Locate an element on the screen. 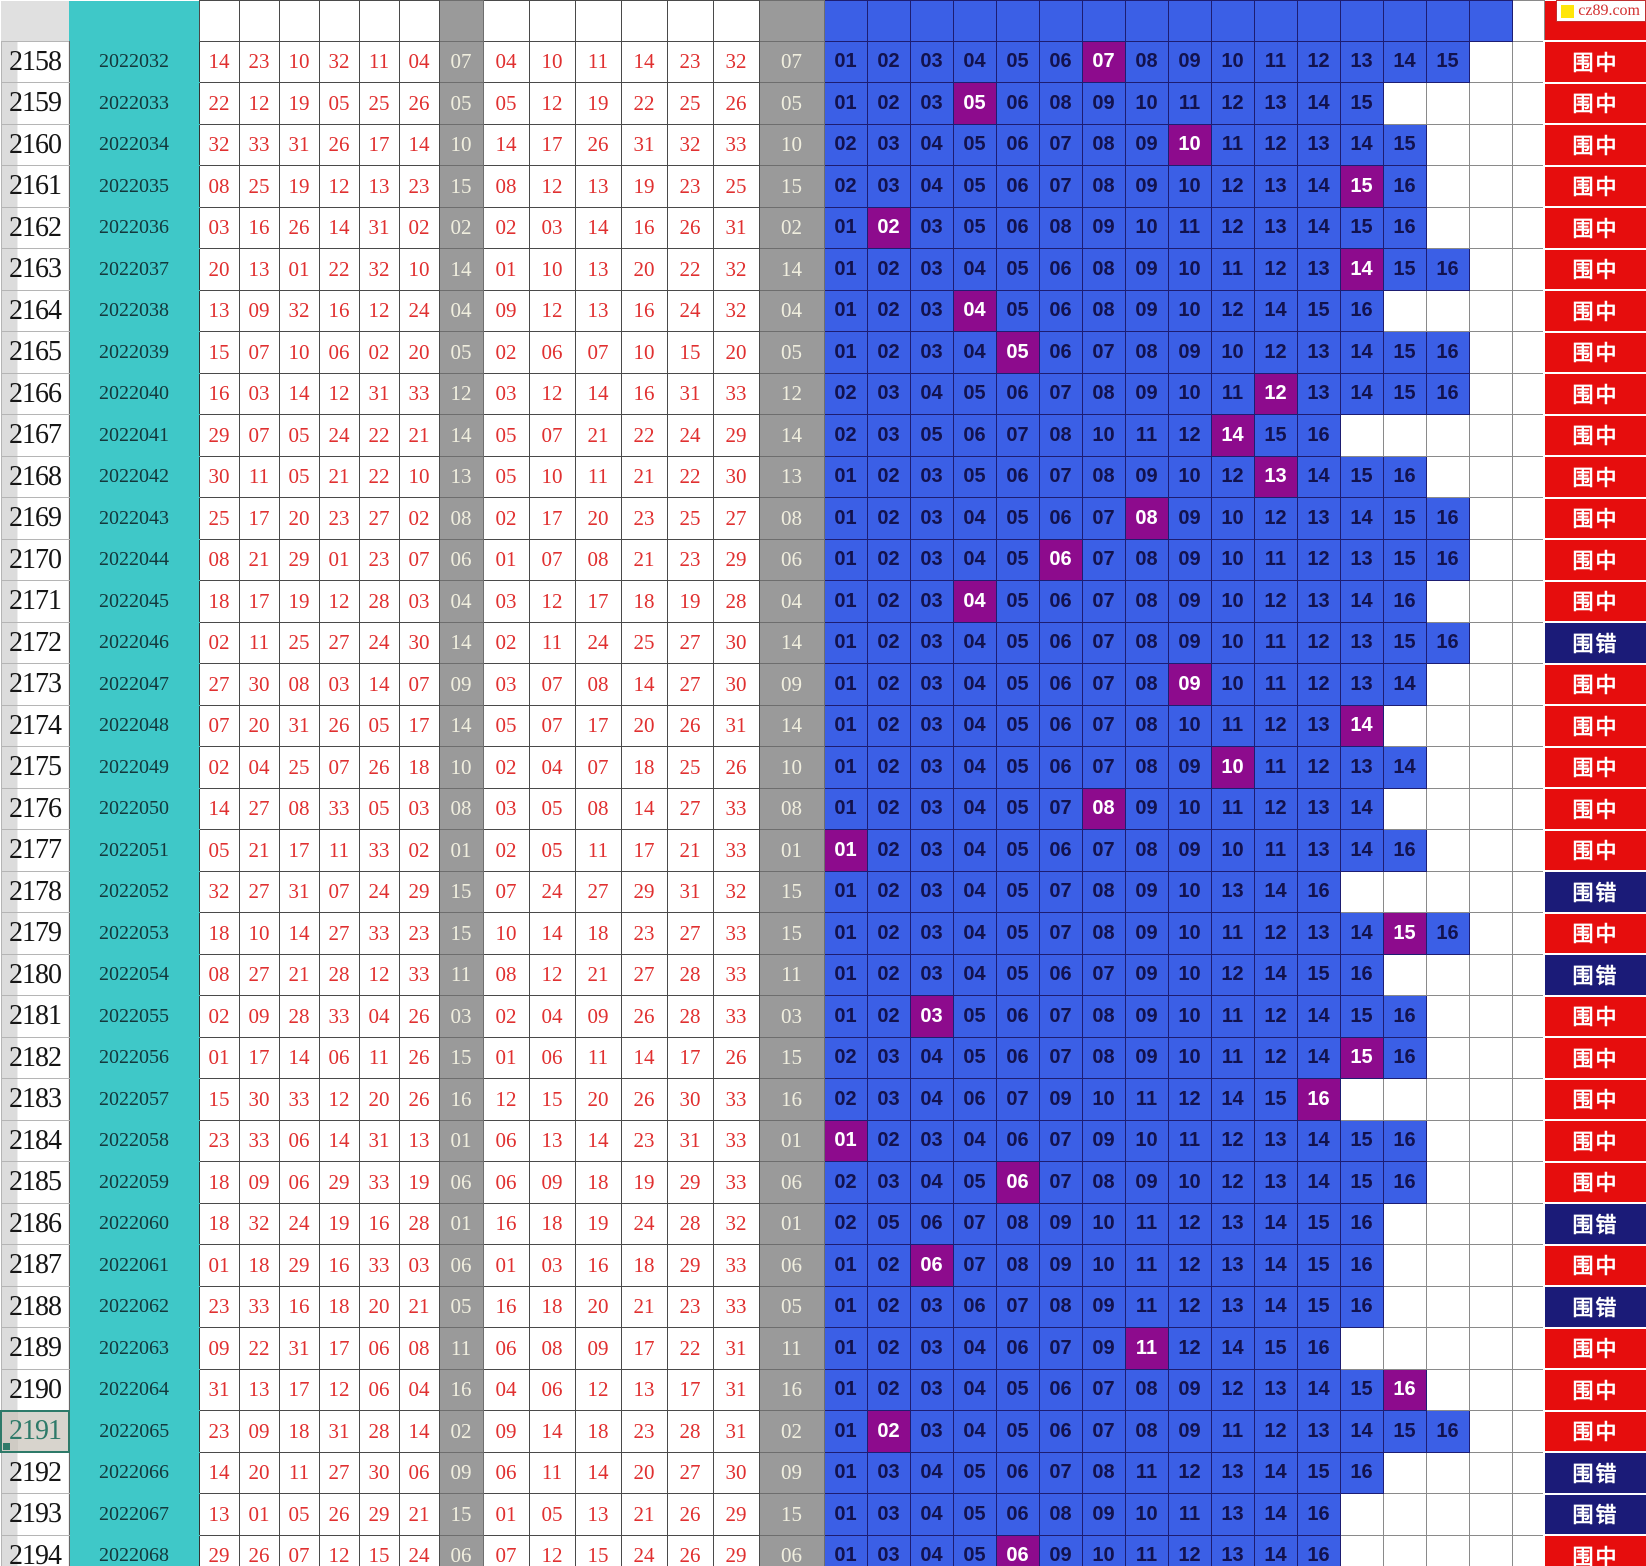 Image resolution: width=1646 pixels, height=1566 pixels. draw-number-cell: 04 is located at coordinates (419, 61).